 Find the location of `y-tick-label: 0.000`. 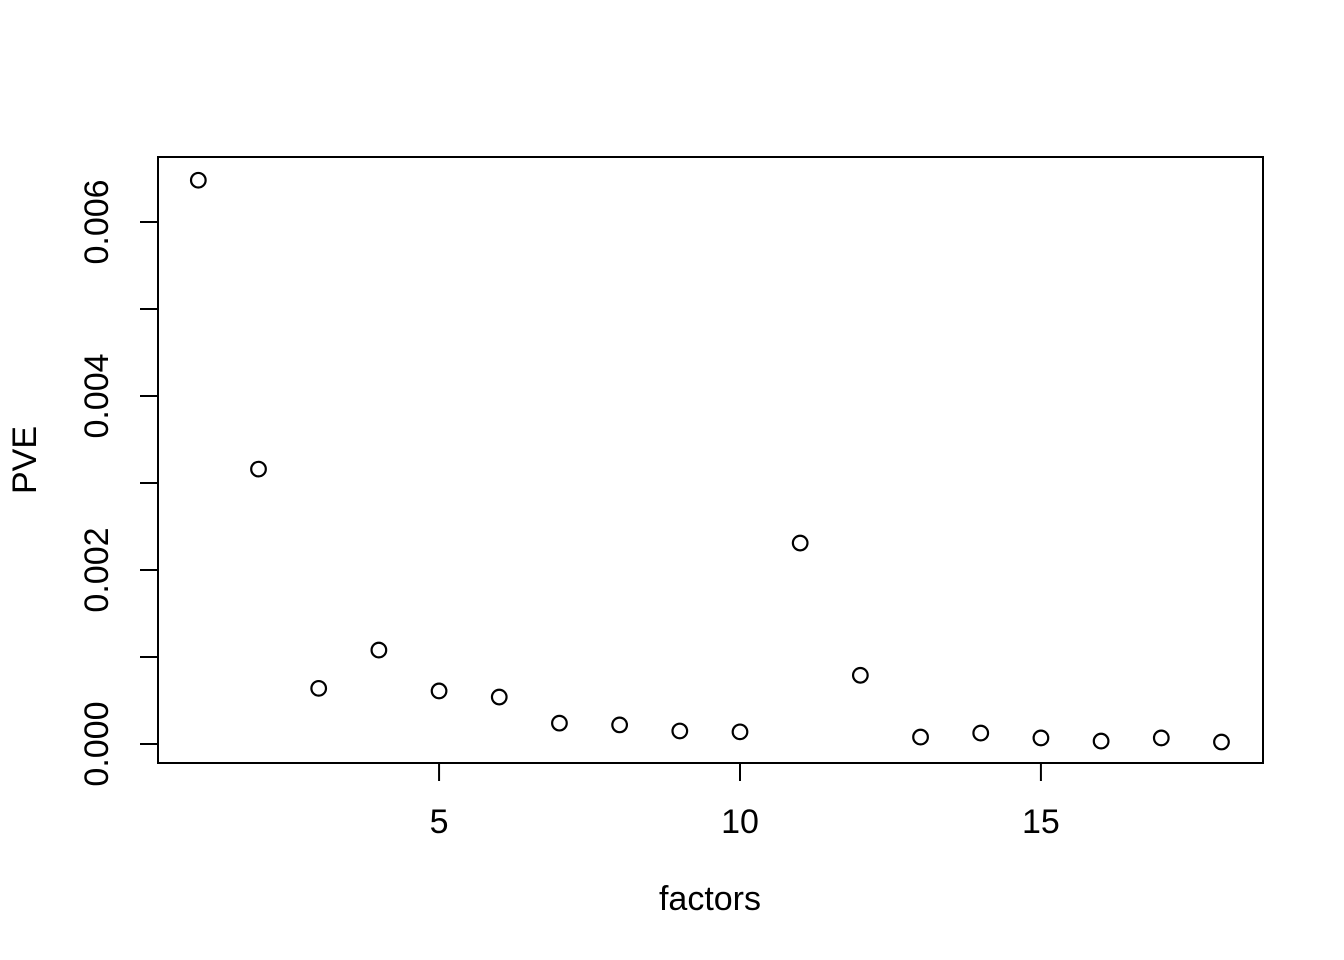

y-tick-label: 0.000 is located at coordinates (97, 743).